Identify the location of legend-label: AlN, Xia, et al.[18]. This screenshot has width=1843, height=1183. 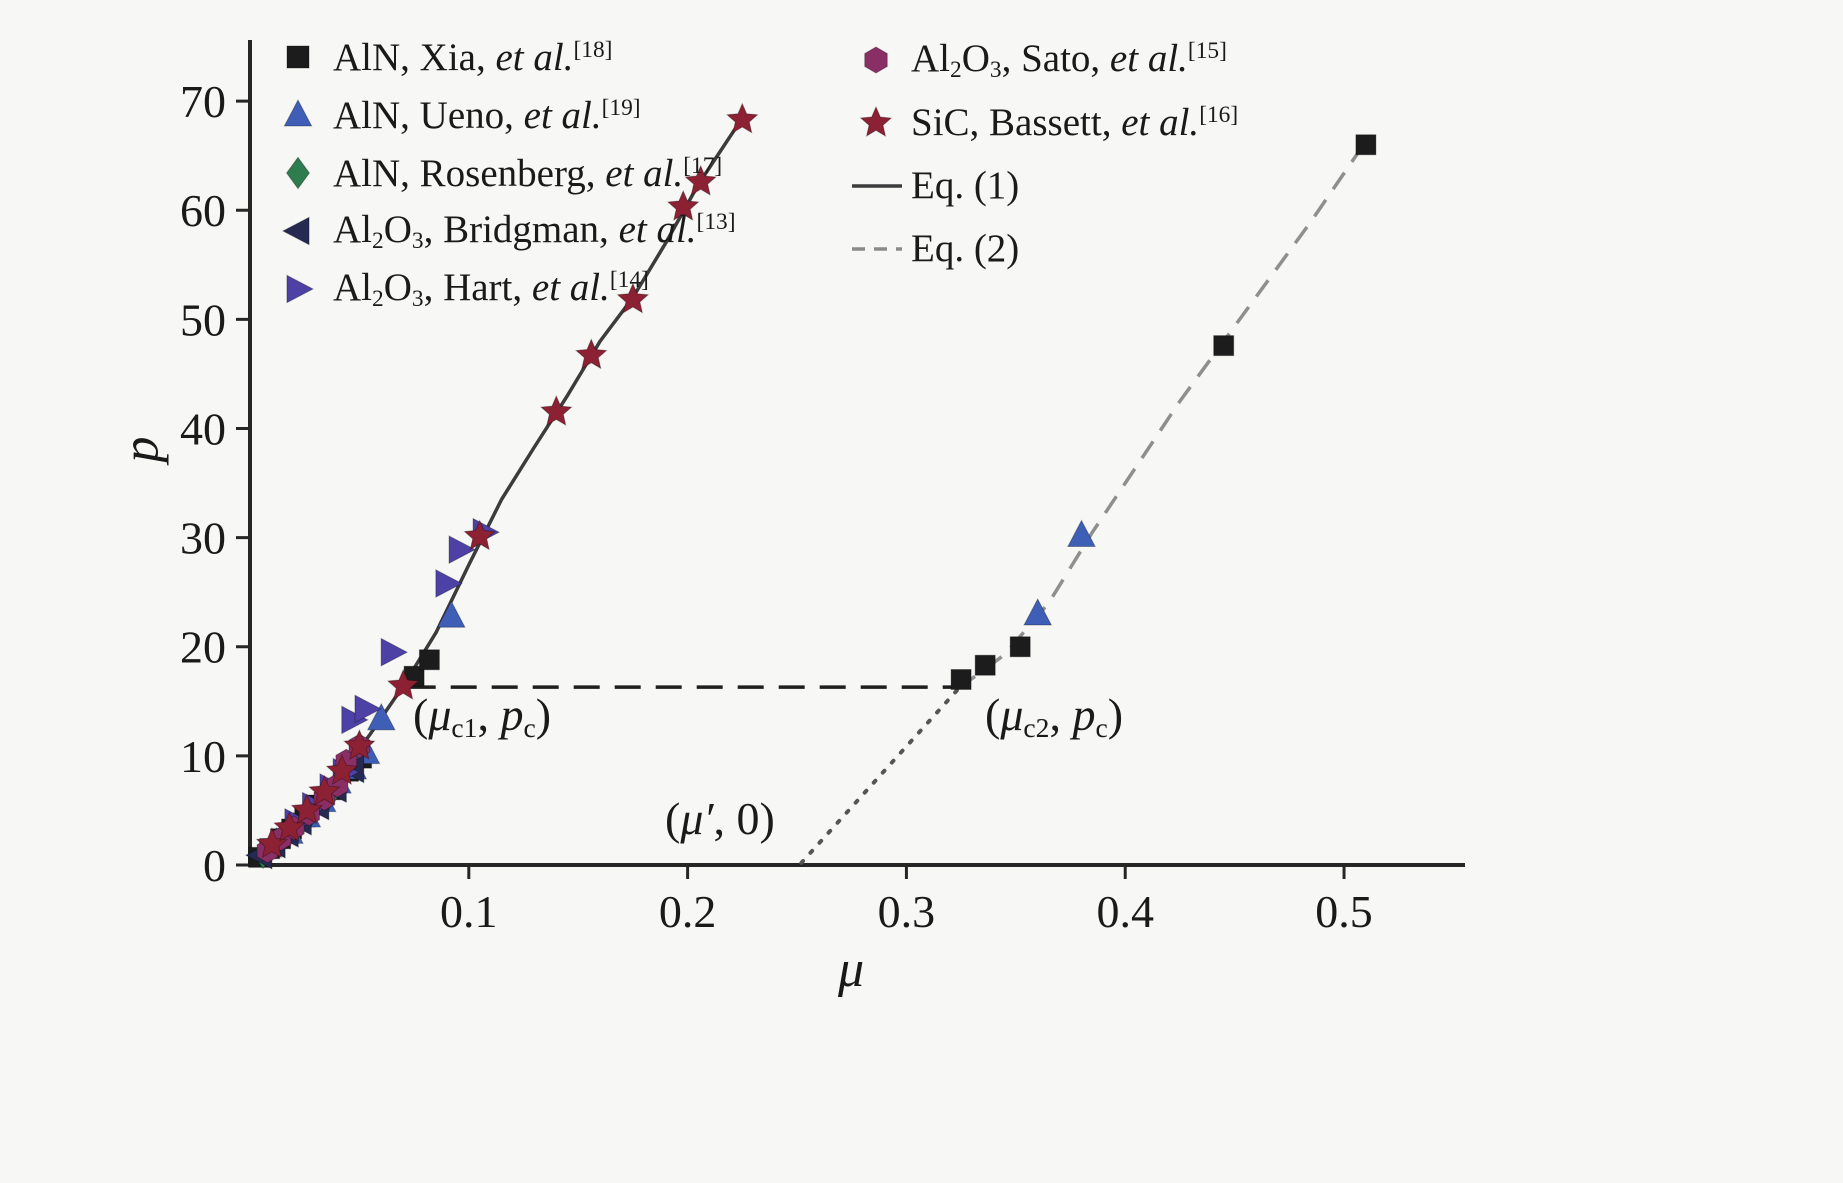
(472, 57).